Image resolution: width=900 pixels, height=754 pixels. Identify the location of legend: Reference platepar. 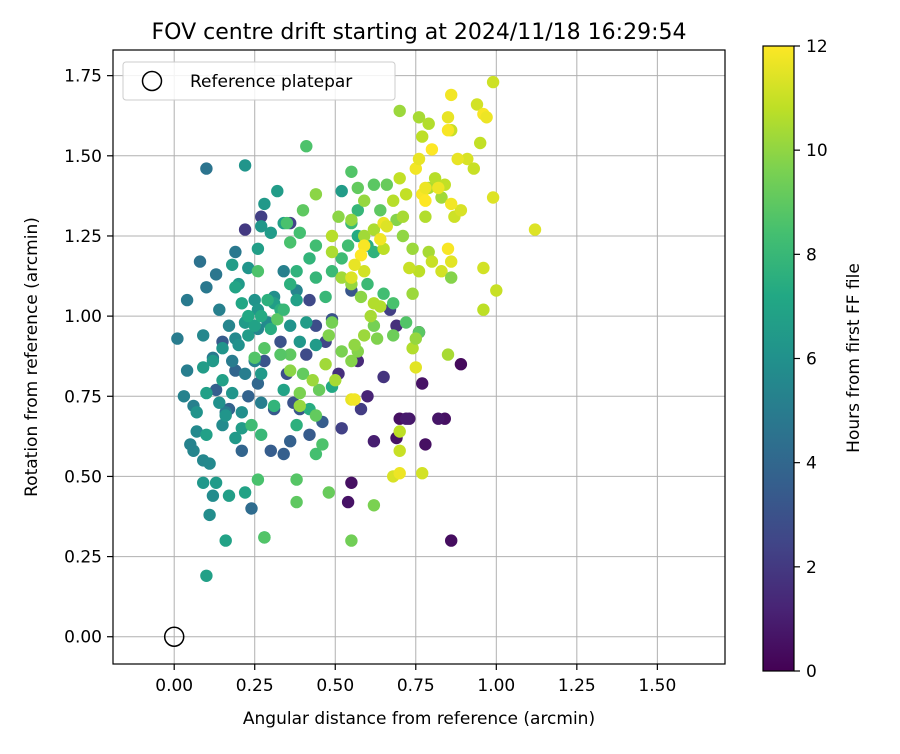
(259, 81).